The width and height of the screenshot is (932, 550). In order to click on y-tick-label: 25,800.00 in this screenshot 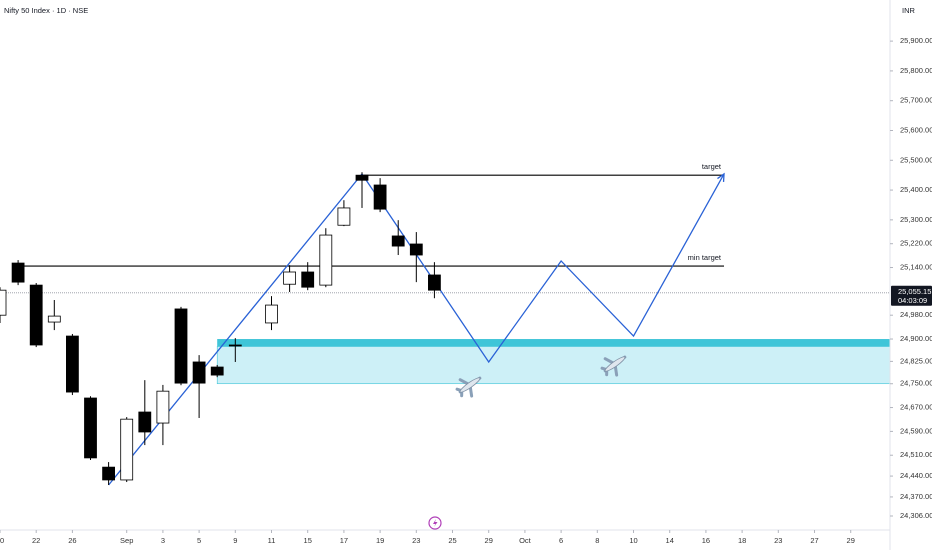, I will do `click(916, 70)`.